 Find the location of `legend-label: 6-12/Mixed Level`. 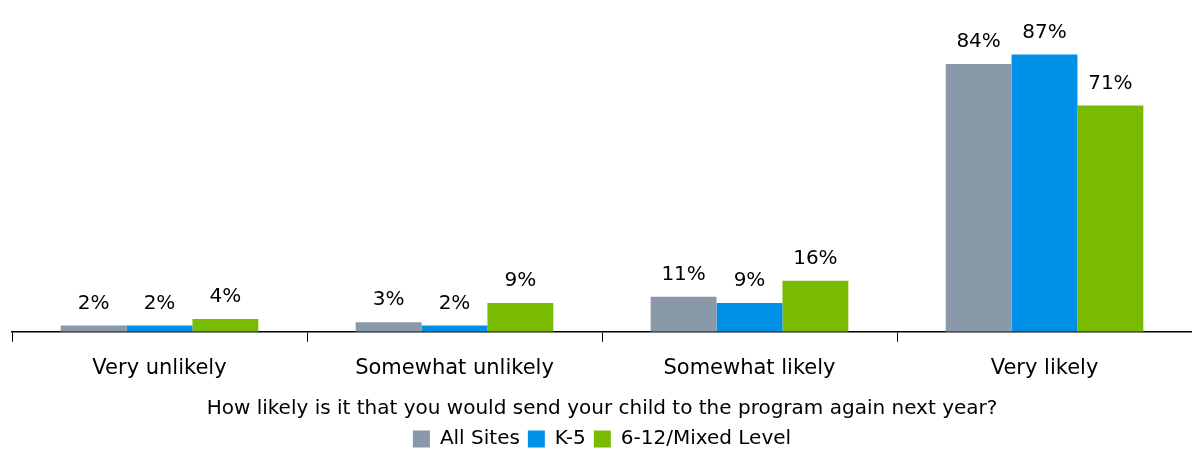

legend-label: 6-12/Mixed Level is located at coordinates (706, 437).